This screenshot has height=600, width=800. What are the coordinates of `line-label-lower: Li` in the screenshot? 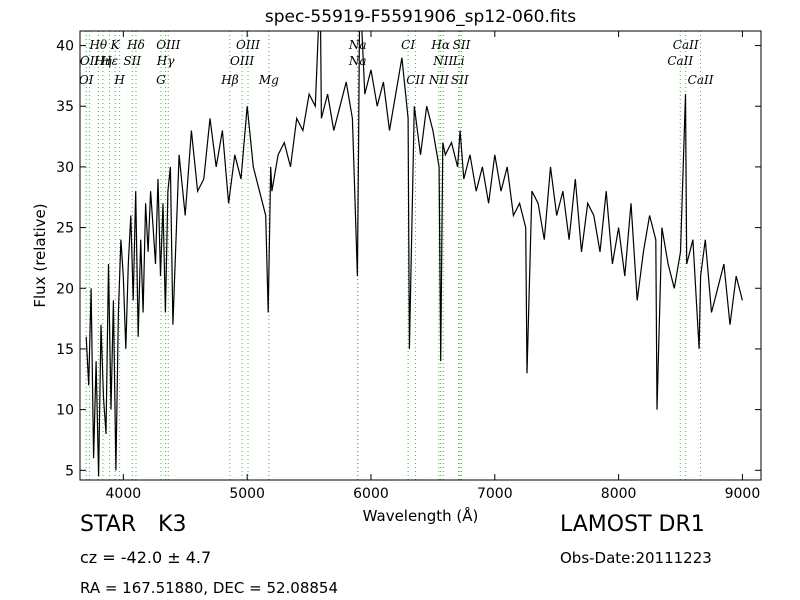 It's located at (458, 61).